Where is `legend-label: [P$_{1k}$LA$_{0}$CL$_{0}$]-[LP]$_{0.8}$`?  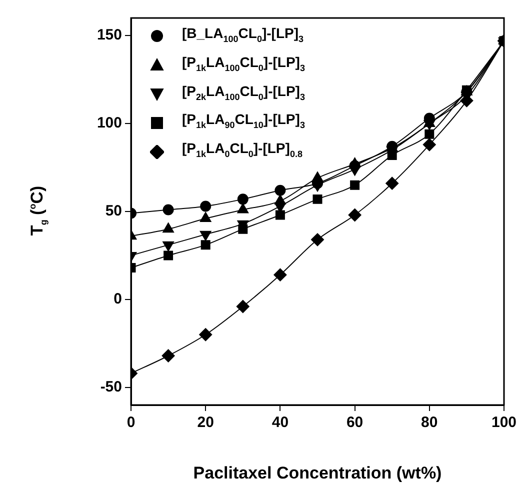 legend-label: [P$_{1k}$LA$_{0}$CL$_{0}$]-[LP]$_{0.8}$ is located at coordinates (242, 150).